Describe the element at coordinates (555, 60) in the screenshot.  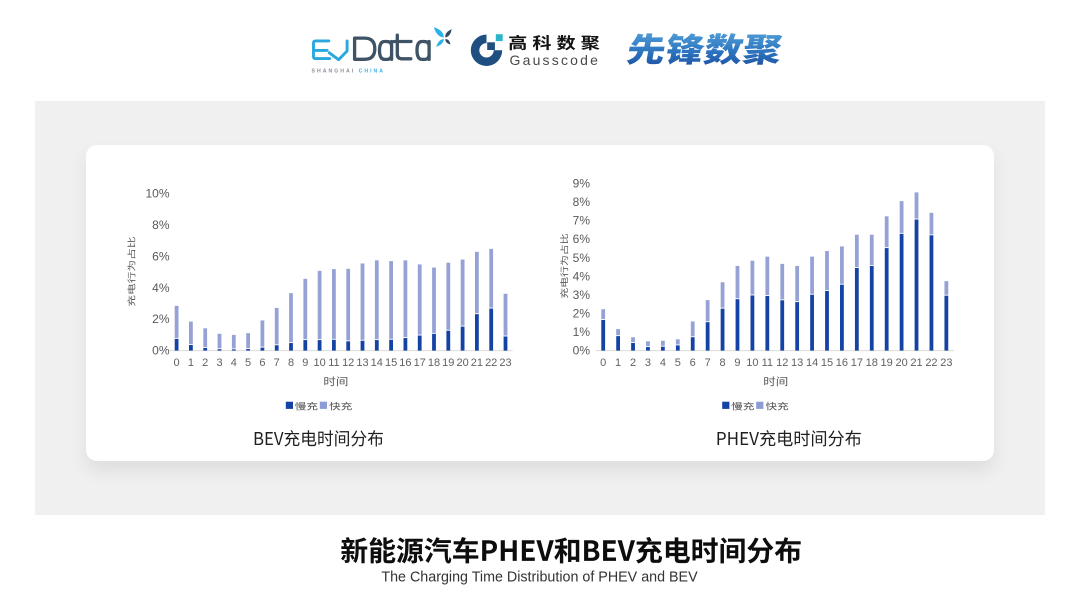
I see `svg-text: Gausscode` at that location.